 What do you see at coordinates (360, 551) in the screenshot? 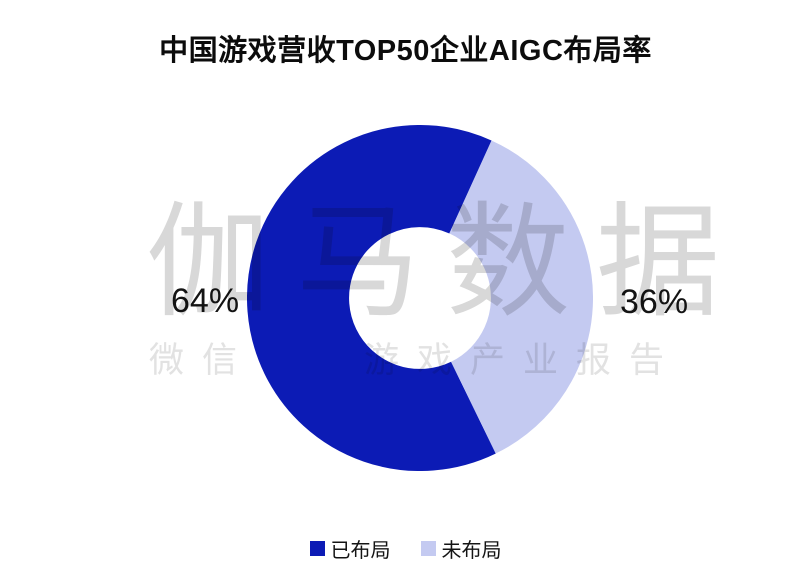
I see `legend-label-yibuju: 已布局` at bounding box center [360, 551].